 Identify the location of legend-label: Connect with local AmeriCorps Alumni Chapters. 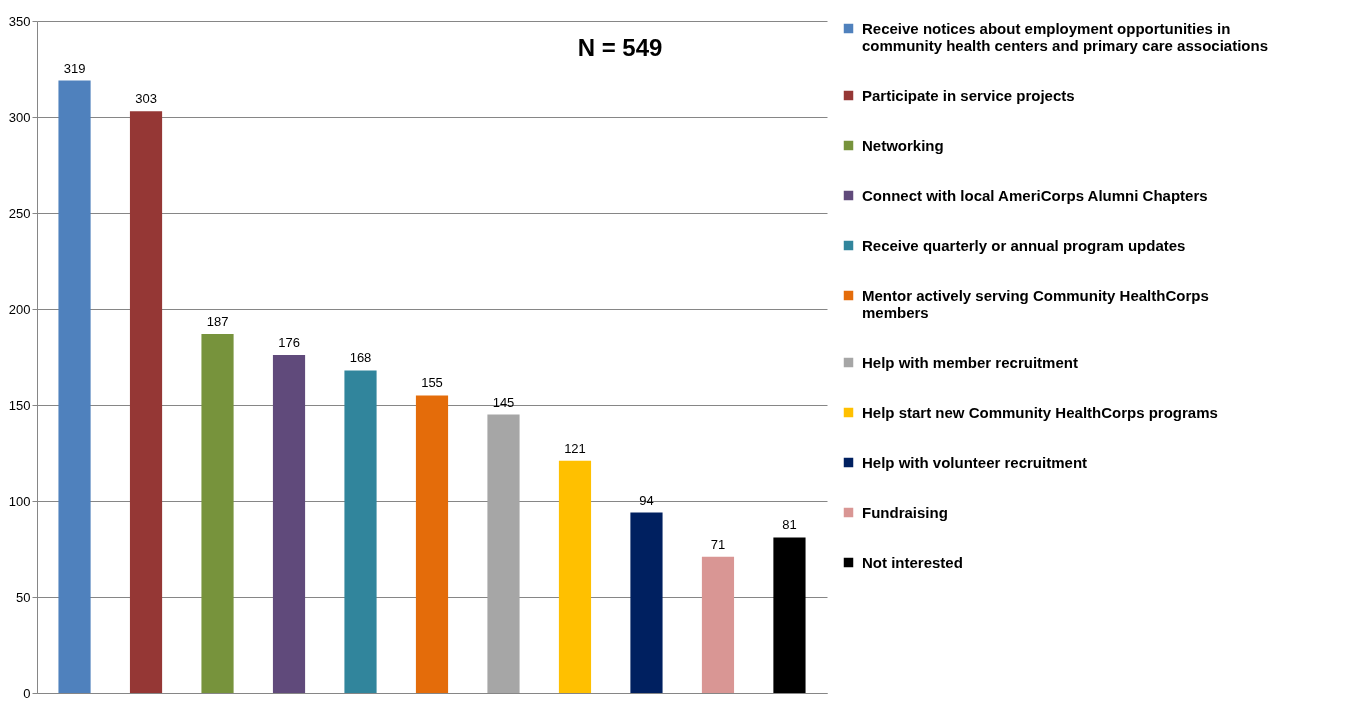
(1035, 195).